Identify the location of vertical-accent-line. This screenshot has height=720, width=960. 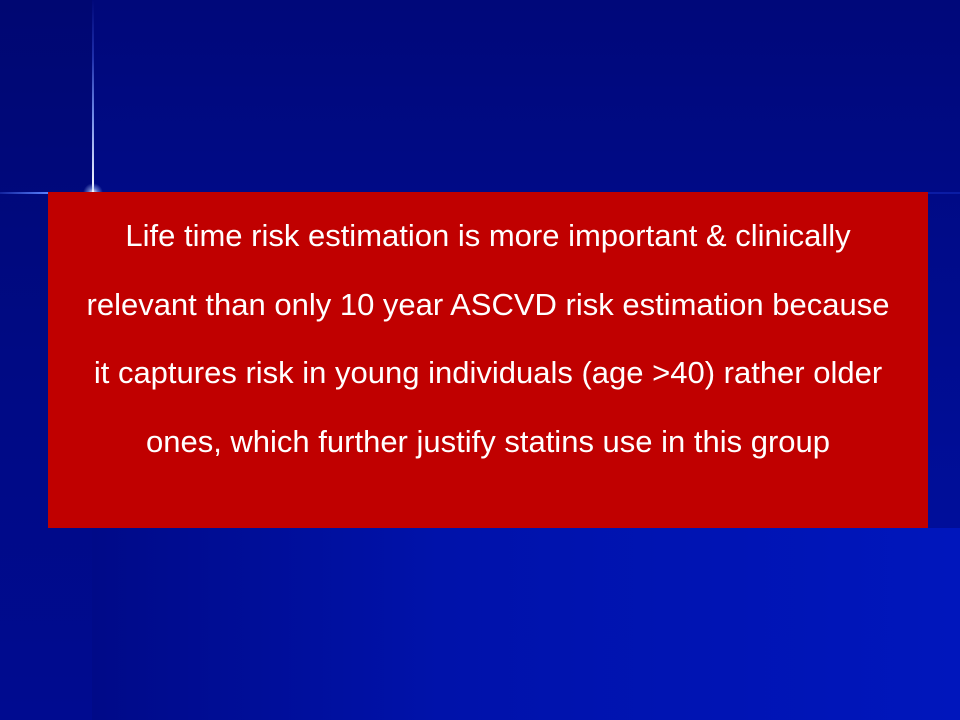
(93, 96).